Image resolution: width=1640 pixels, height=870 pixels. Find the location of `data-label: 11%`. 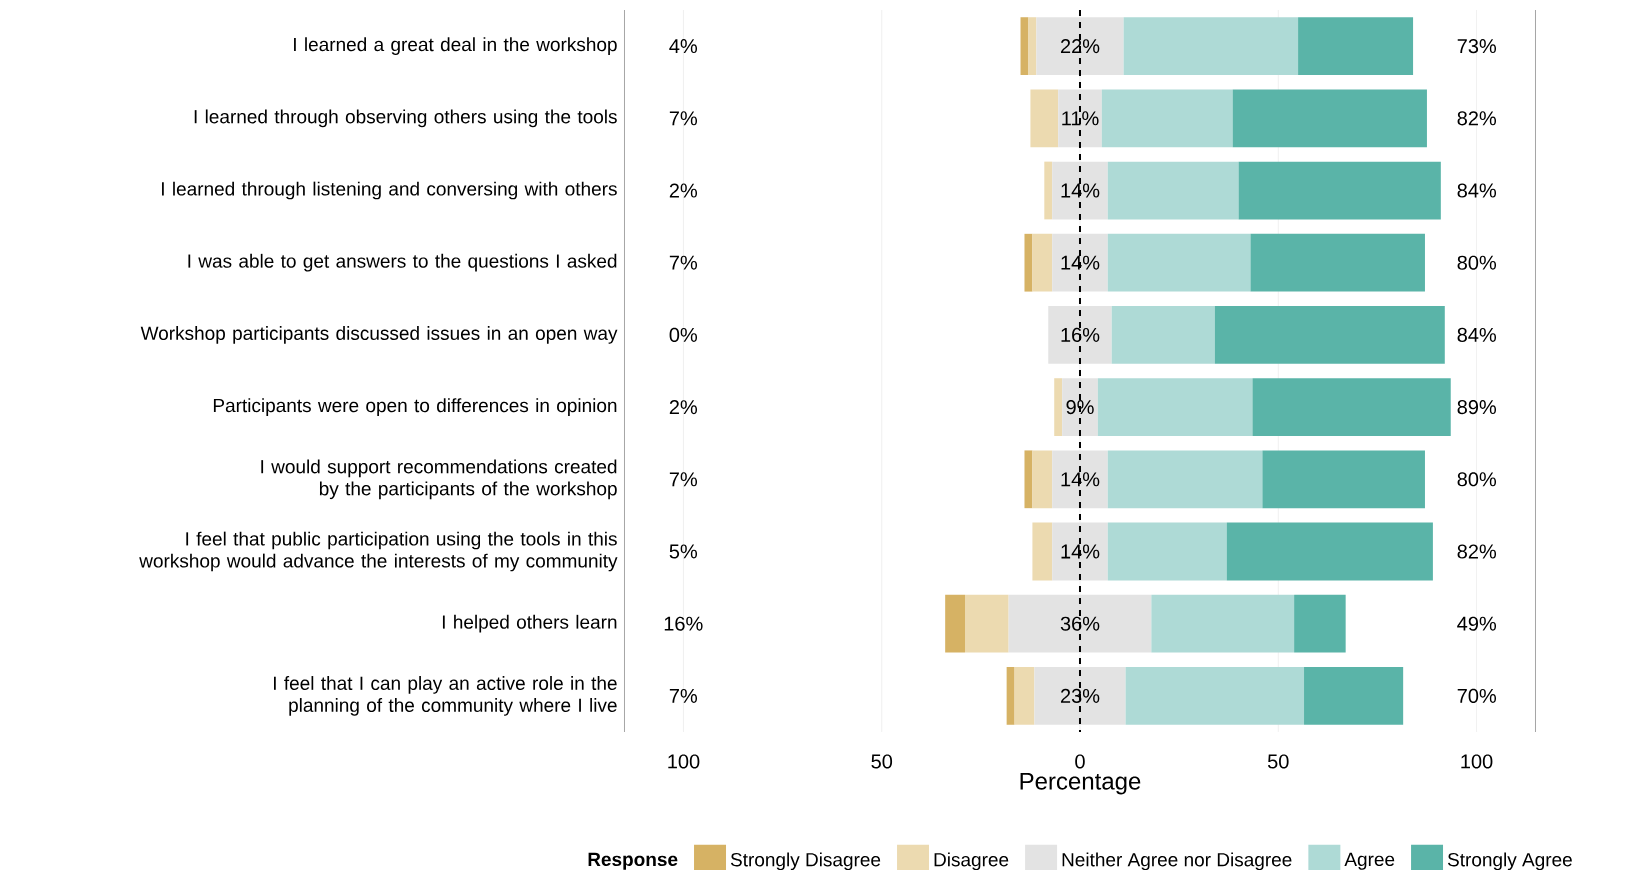

data-label: 11% is located at coordinates (1080, 118).